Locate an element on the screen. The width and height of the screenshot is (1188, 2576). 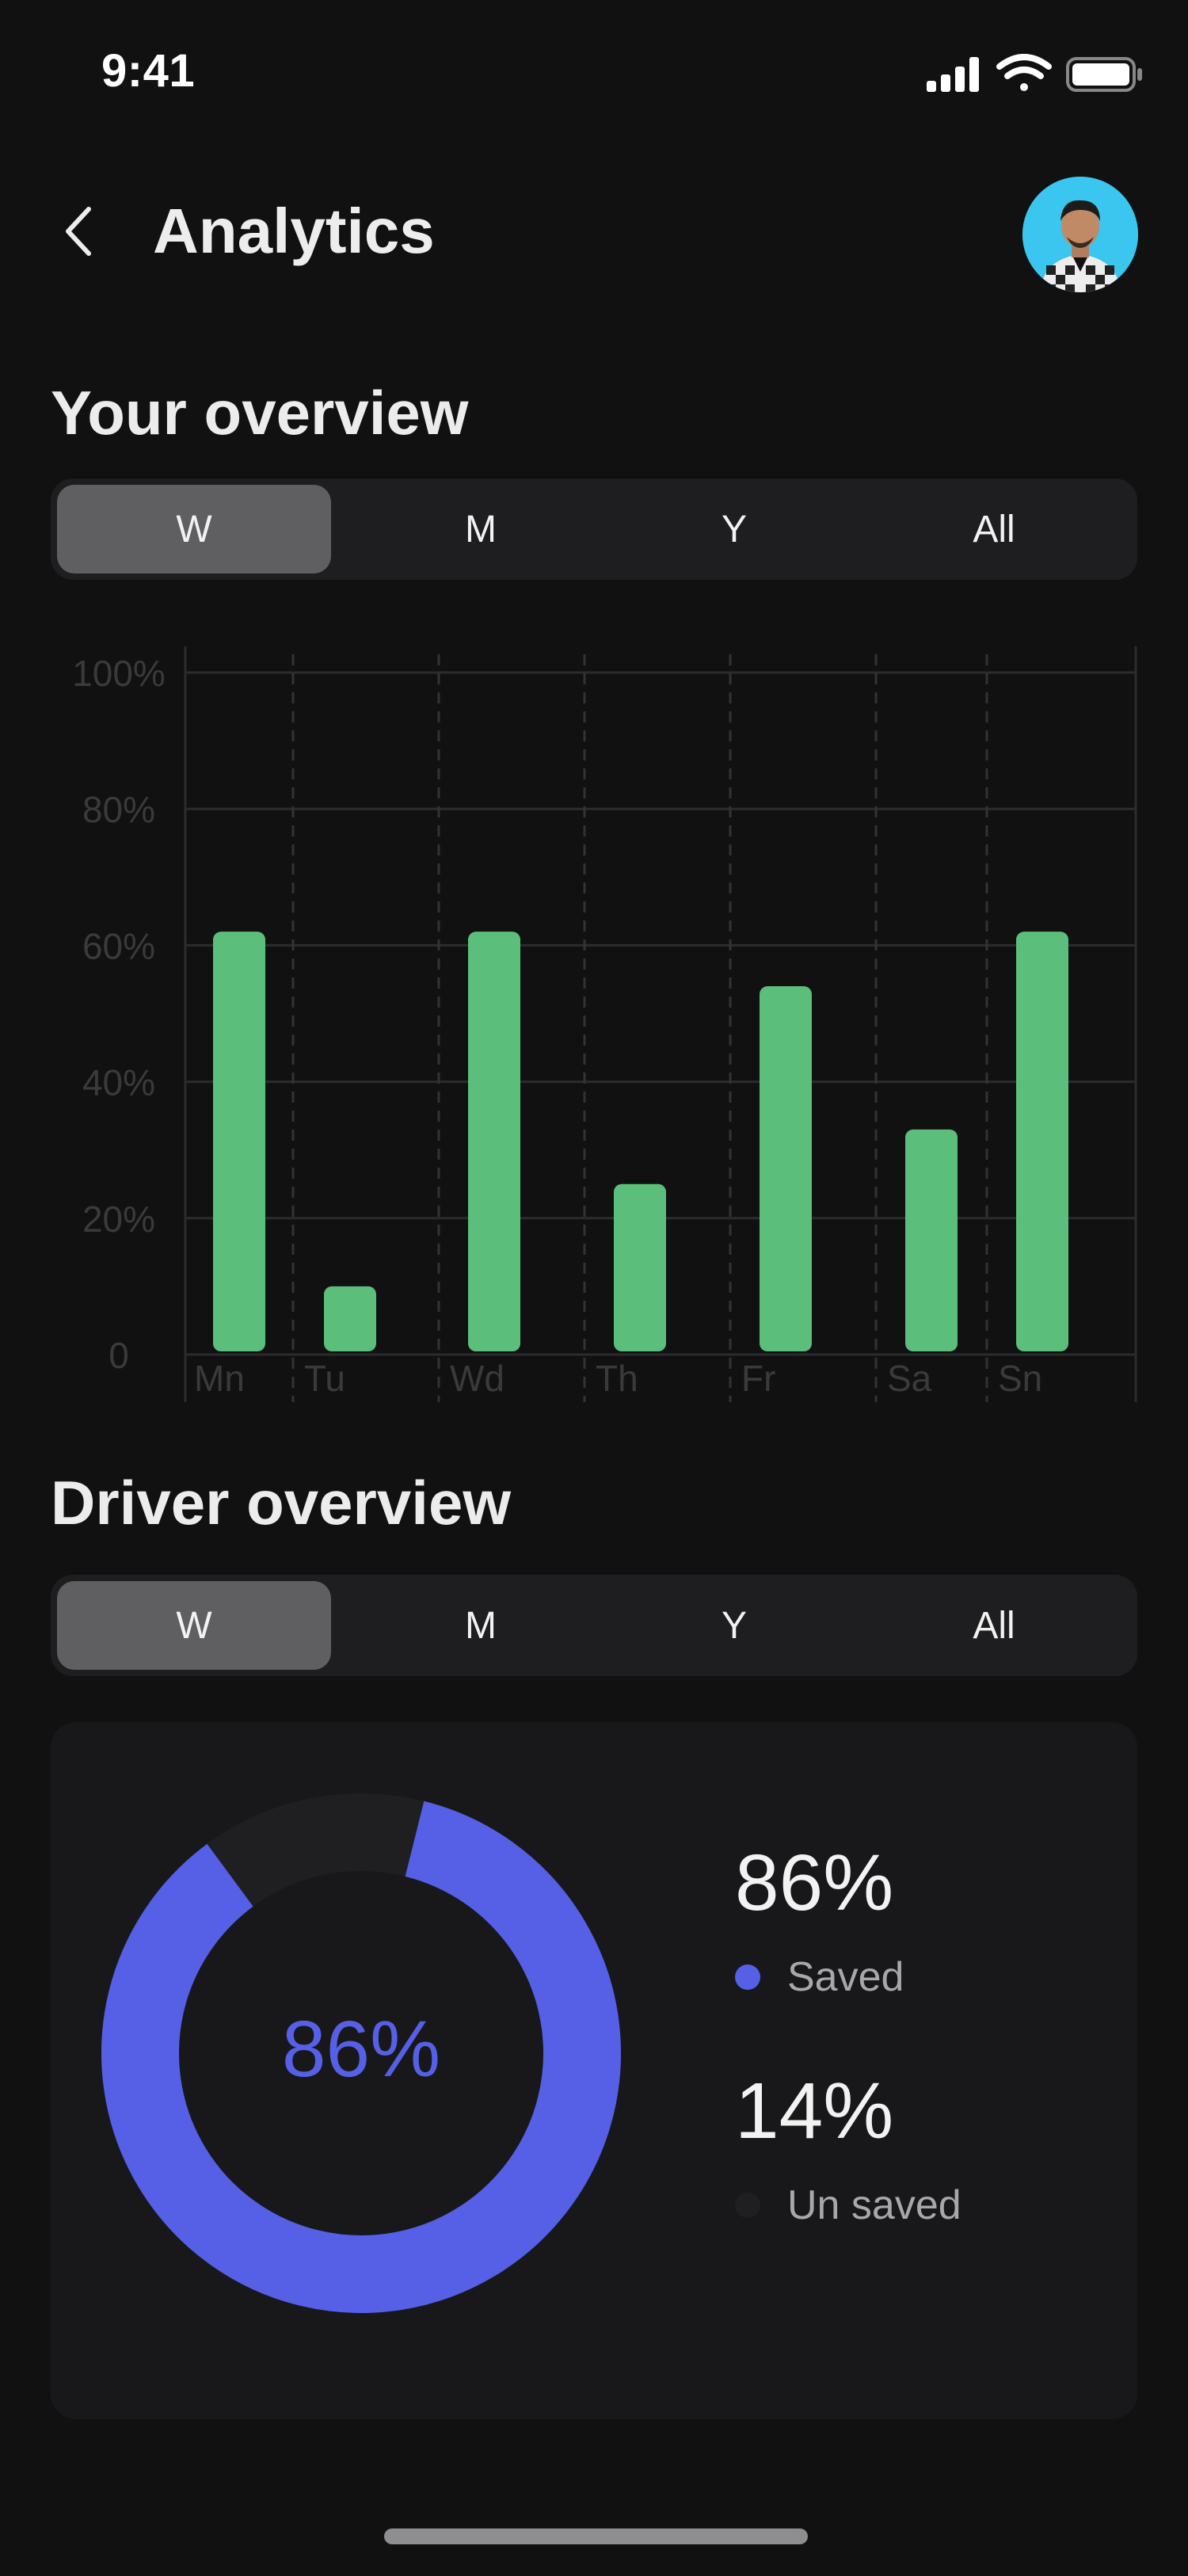
y-tick-label: 60% is located at coordinates (119, 946).